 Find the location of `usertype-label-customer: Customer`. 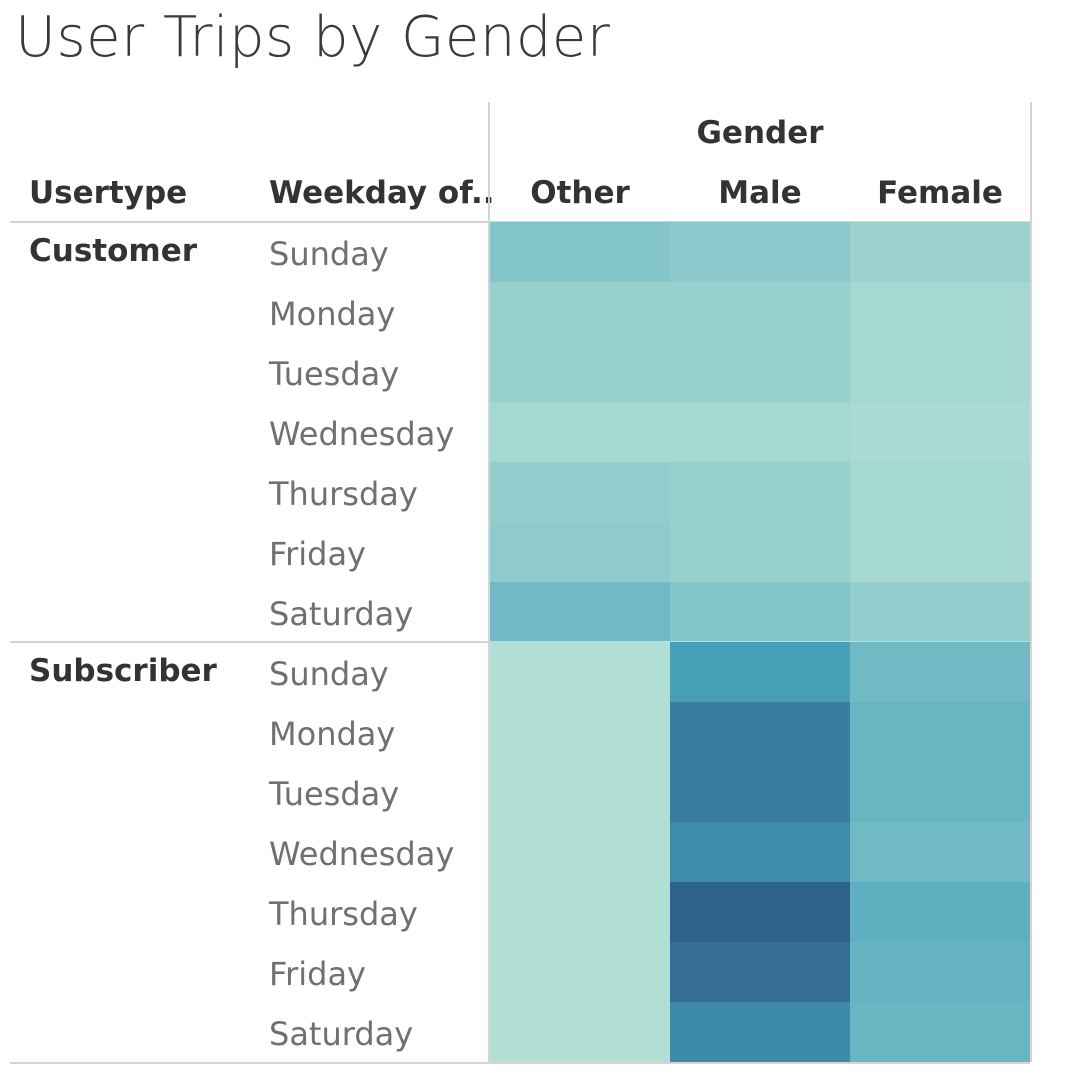

usertype-label-customer: Customer is located at coordinates (113, 251).